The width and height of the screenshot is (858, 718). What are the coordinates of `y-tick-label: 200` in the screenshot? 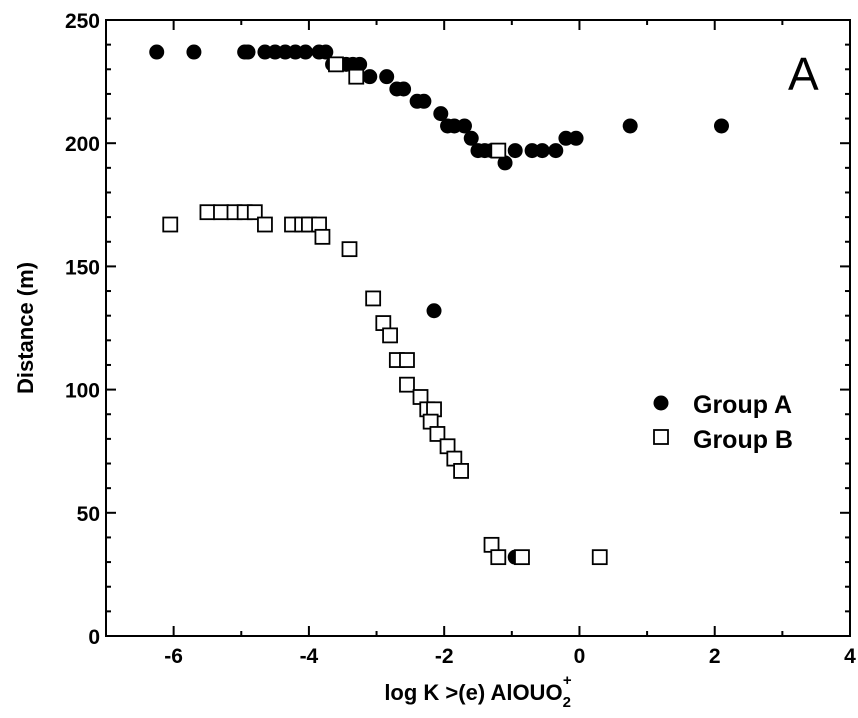 It's located at (82, 144).